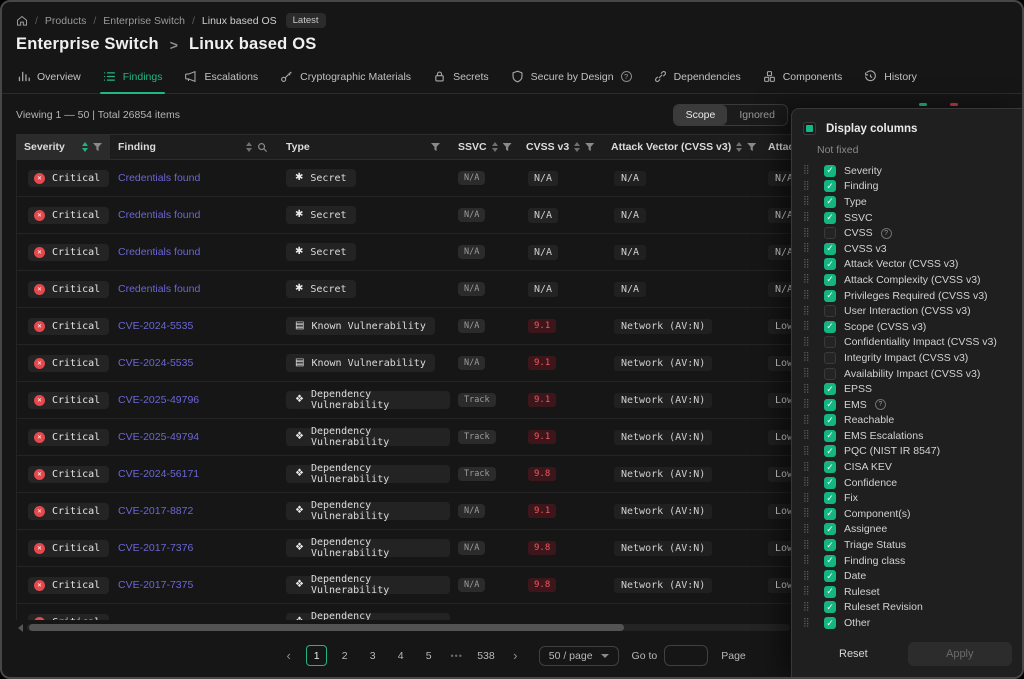  What do you see at coordinates (159, 400) in the screenshot?
I see `finding-link: CVE-2025-49796` at bounding box center [159, 400].